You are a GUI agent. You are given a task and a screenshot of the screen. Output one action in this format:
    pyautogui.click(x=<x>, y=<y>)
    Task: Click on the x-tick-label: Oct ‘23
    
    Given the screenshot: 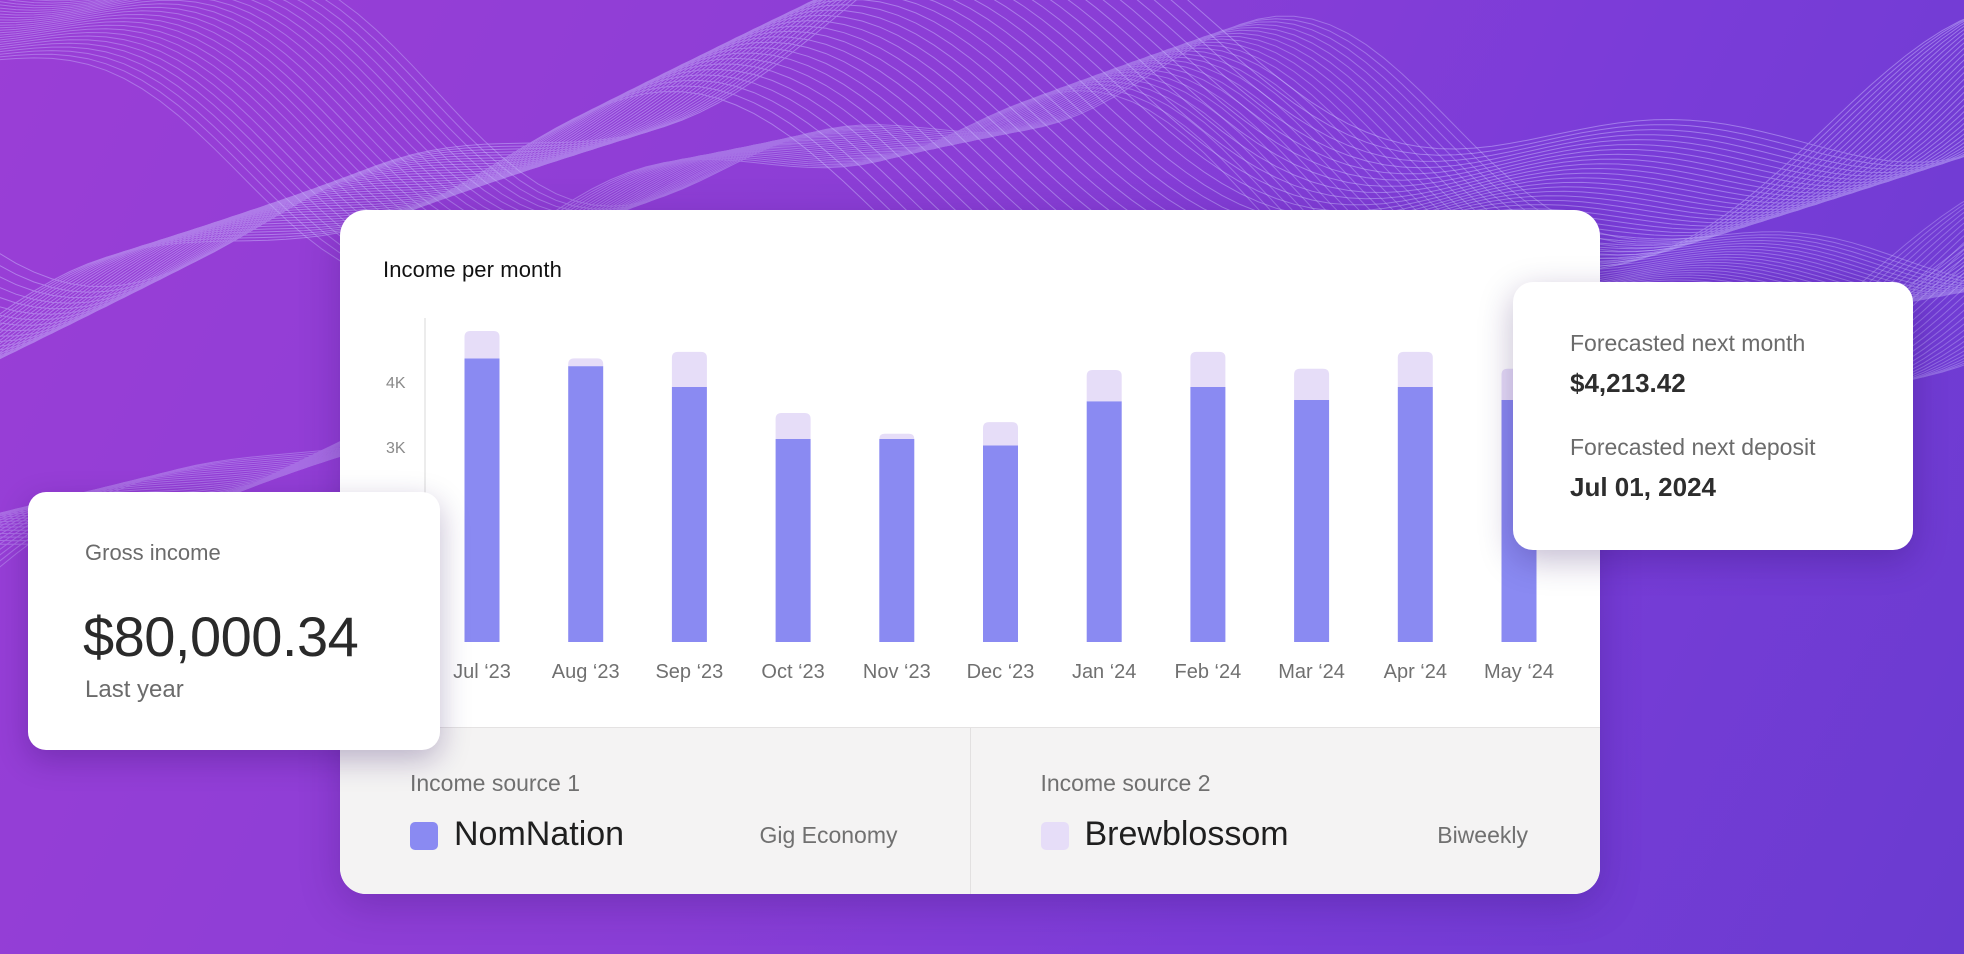 What is the action you would take?
    pyautogui.click(x=792, y=672)
    